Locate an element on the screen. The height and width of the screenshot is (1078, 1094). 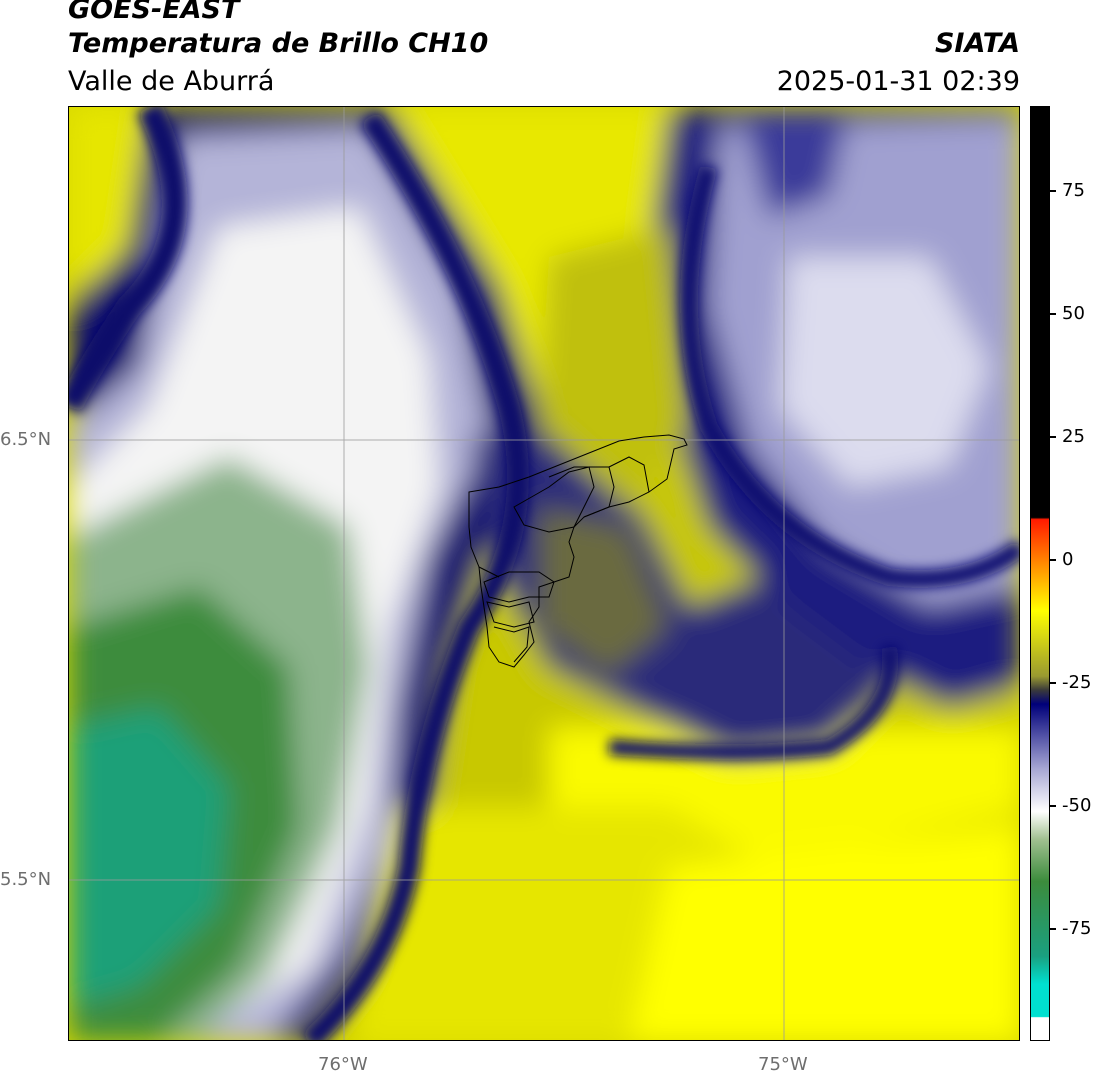
org-label: SIATA is located at coordinates (977, 43).